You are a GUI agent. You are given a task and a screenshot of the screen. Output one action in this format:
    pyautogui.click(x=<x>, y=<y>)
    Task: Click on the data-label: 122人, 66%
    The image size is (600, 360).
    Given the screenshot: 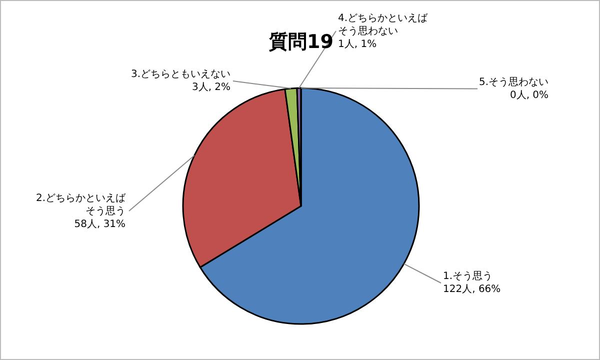 What is the action you would take?
    pyautogui.click(x=472, y=289)
    